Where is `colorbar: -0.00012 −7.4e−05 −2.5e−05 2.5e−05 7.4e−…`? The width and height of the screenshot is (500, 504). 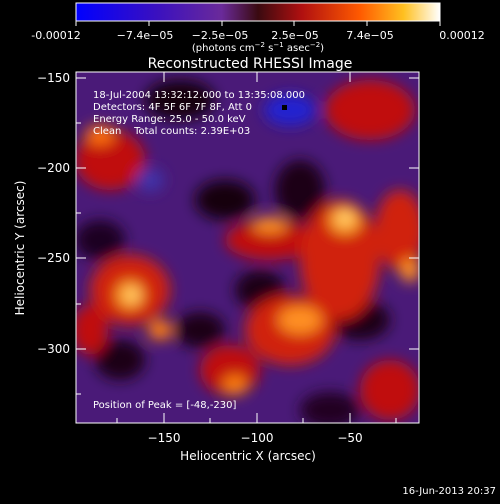
colorbar: -0.00012 −7.4e−05 −2.5e−05 2.5e−05 7.4e−… is located at coordinates (258, 28).